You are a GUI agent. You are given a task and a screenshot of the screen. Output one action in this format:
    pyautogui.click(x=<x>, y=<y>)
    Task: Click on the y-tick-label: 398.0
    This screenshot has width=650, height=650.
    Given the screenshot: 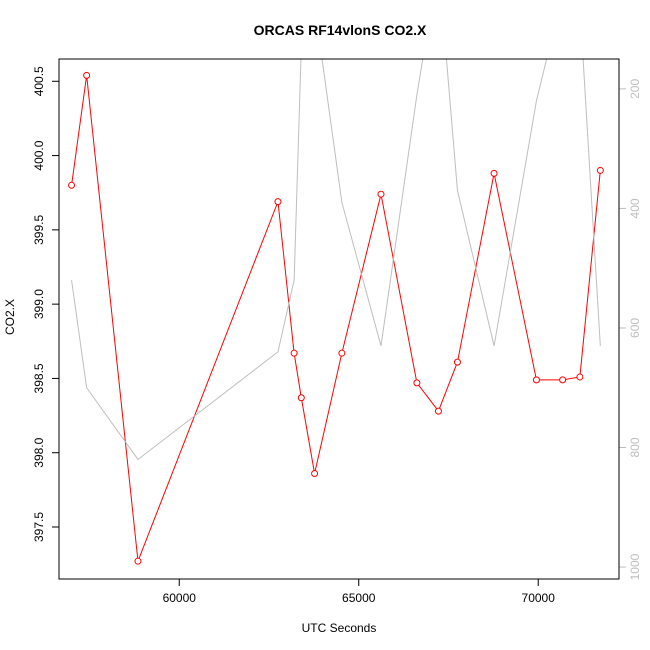 What is the action you would take?
    pyautogui.click(x=39, y=452)
    